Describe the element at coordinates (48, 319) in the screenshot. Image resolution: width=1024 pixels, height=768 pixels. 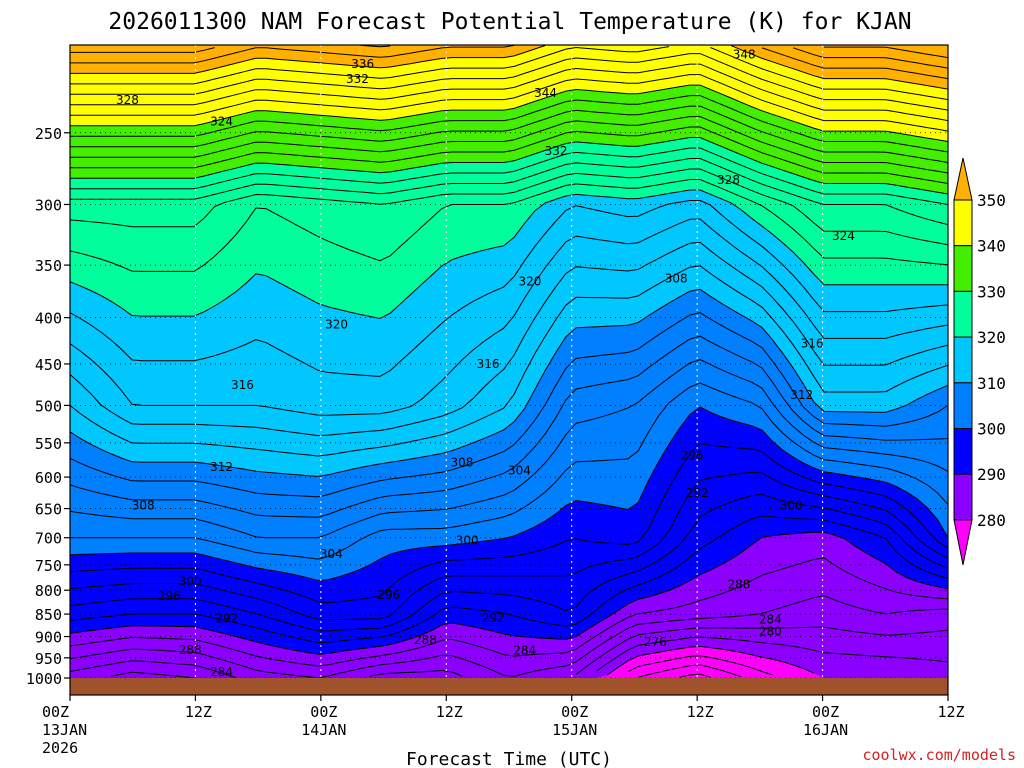
I see `y-tick-label: 400` at that location.